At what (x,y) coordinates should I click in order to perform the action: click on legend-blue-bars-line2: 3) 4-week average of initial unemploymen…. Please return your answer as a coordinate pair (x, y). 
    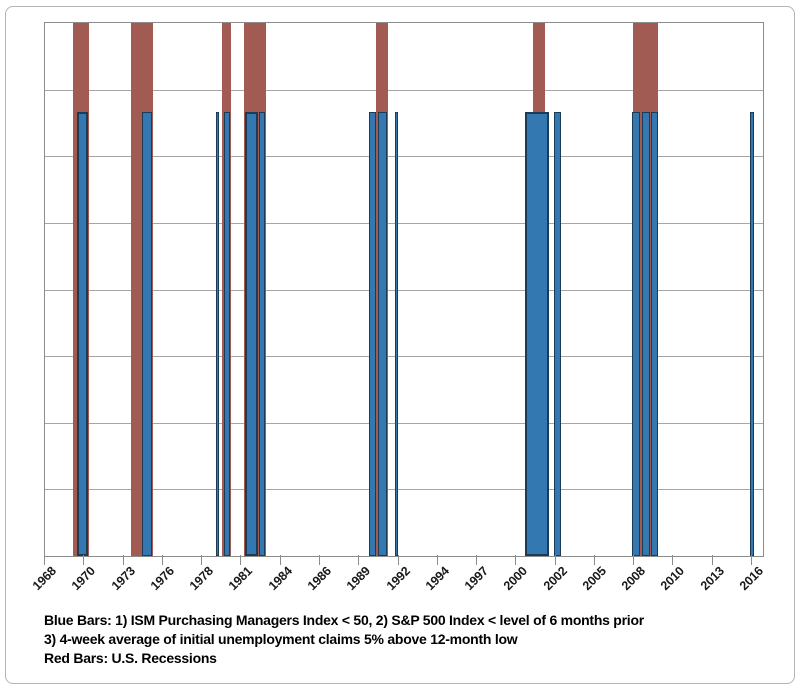
    Looking at the image, I should click on (281, 639).